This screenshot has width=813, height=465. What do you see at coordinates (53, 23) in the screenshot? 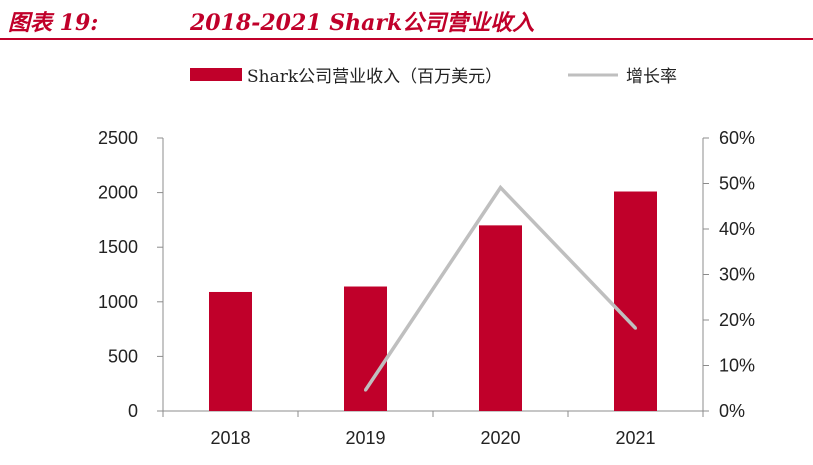
I see `figure-label: 图表 19:` at bounding box center [53, 23].